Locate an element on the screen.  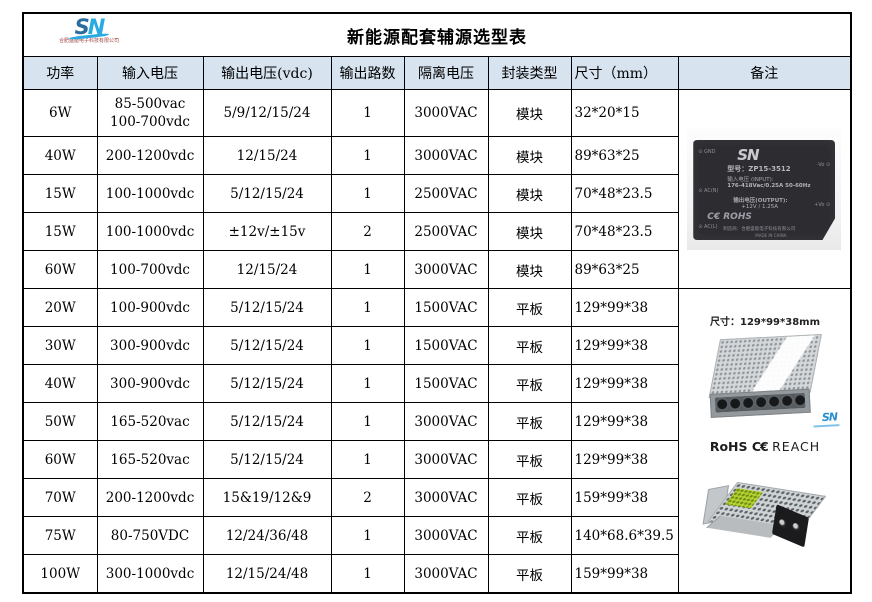
panel-photos: 尺寸：129*99*38mm SN RoHS C€ REACH is located at coordinates (764, 439).